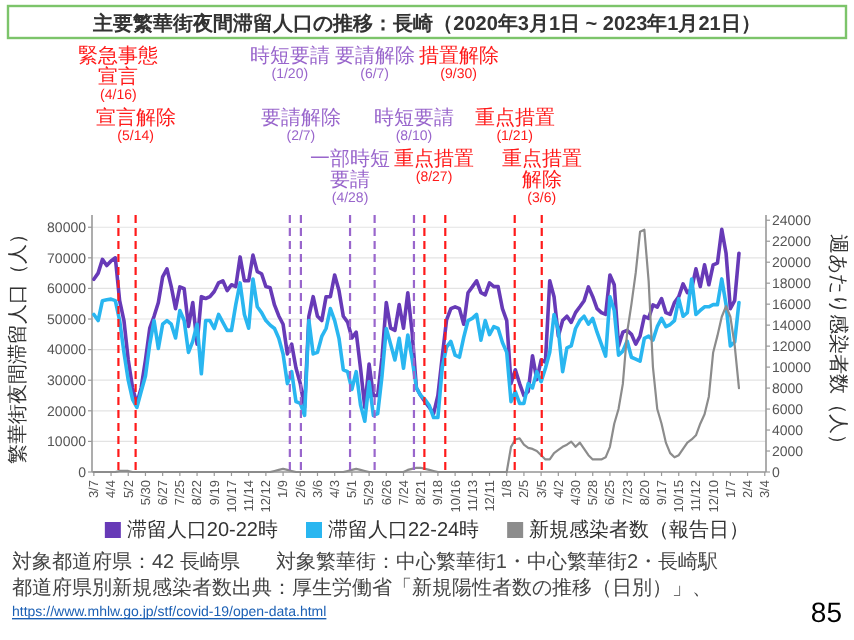 The image size is (854, 640). What do you see at coordinates (497, 562) in the screenshot?
I see `text: 対象繁華街：中心繁華街1・中心繁華街2・長崎駅` at bounding box center [497, 562].